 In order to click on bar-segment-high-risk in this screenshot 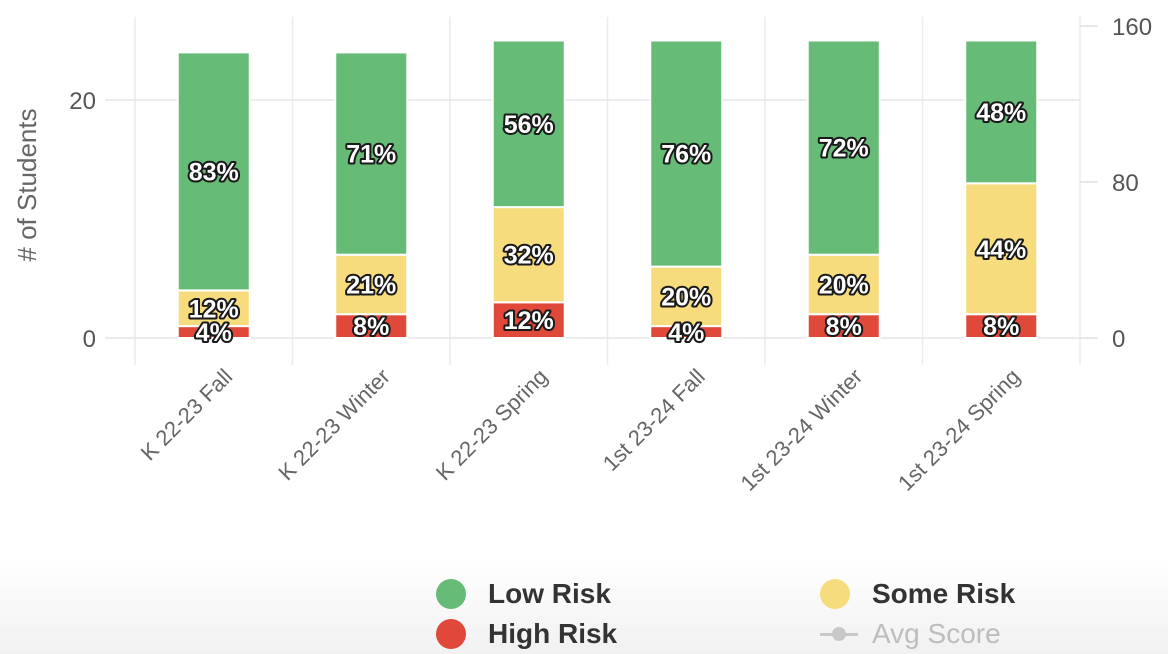, I will do `click(528, 320)`.